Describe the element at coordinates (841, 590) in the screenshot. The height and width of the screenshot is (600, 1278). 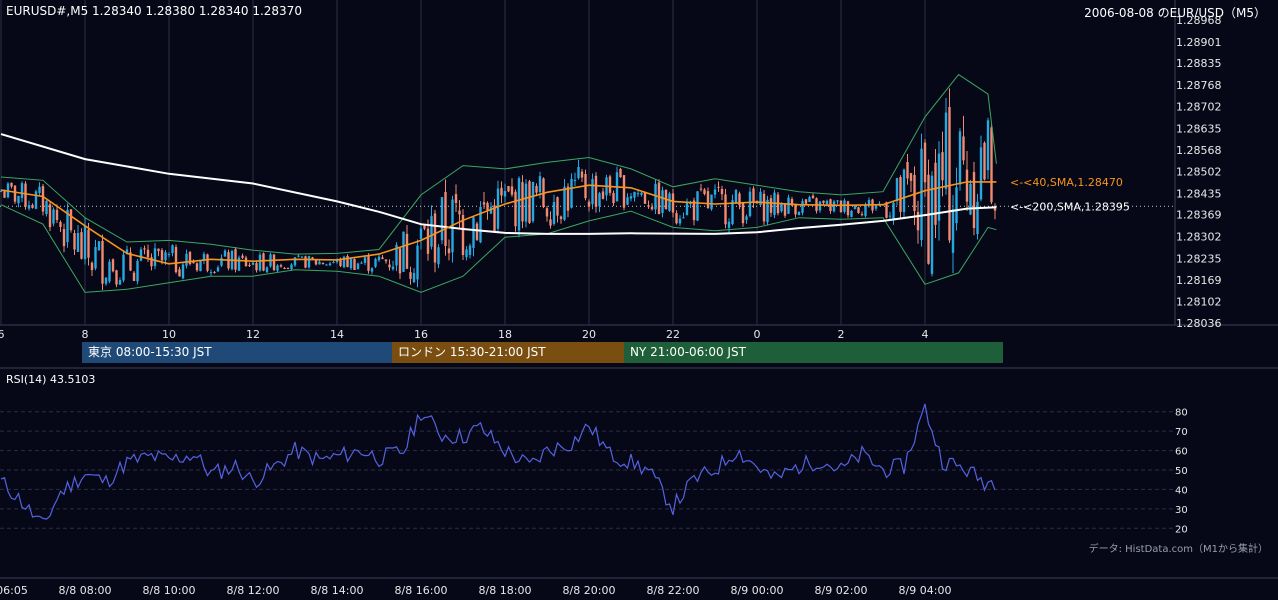
I see `time-axis-label: 8/9 02:00` at that location.